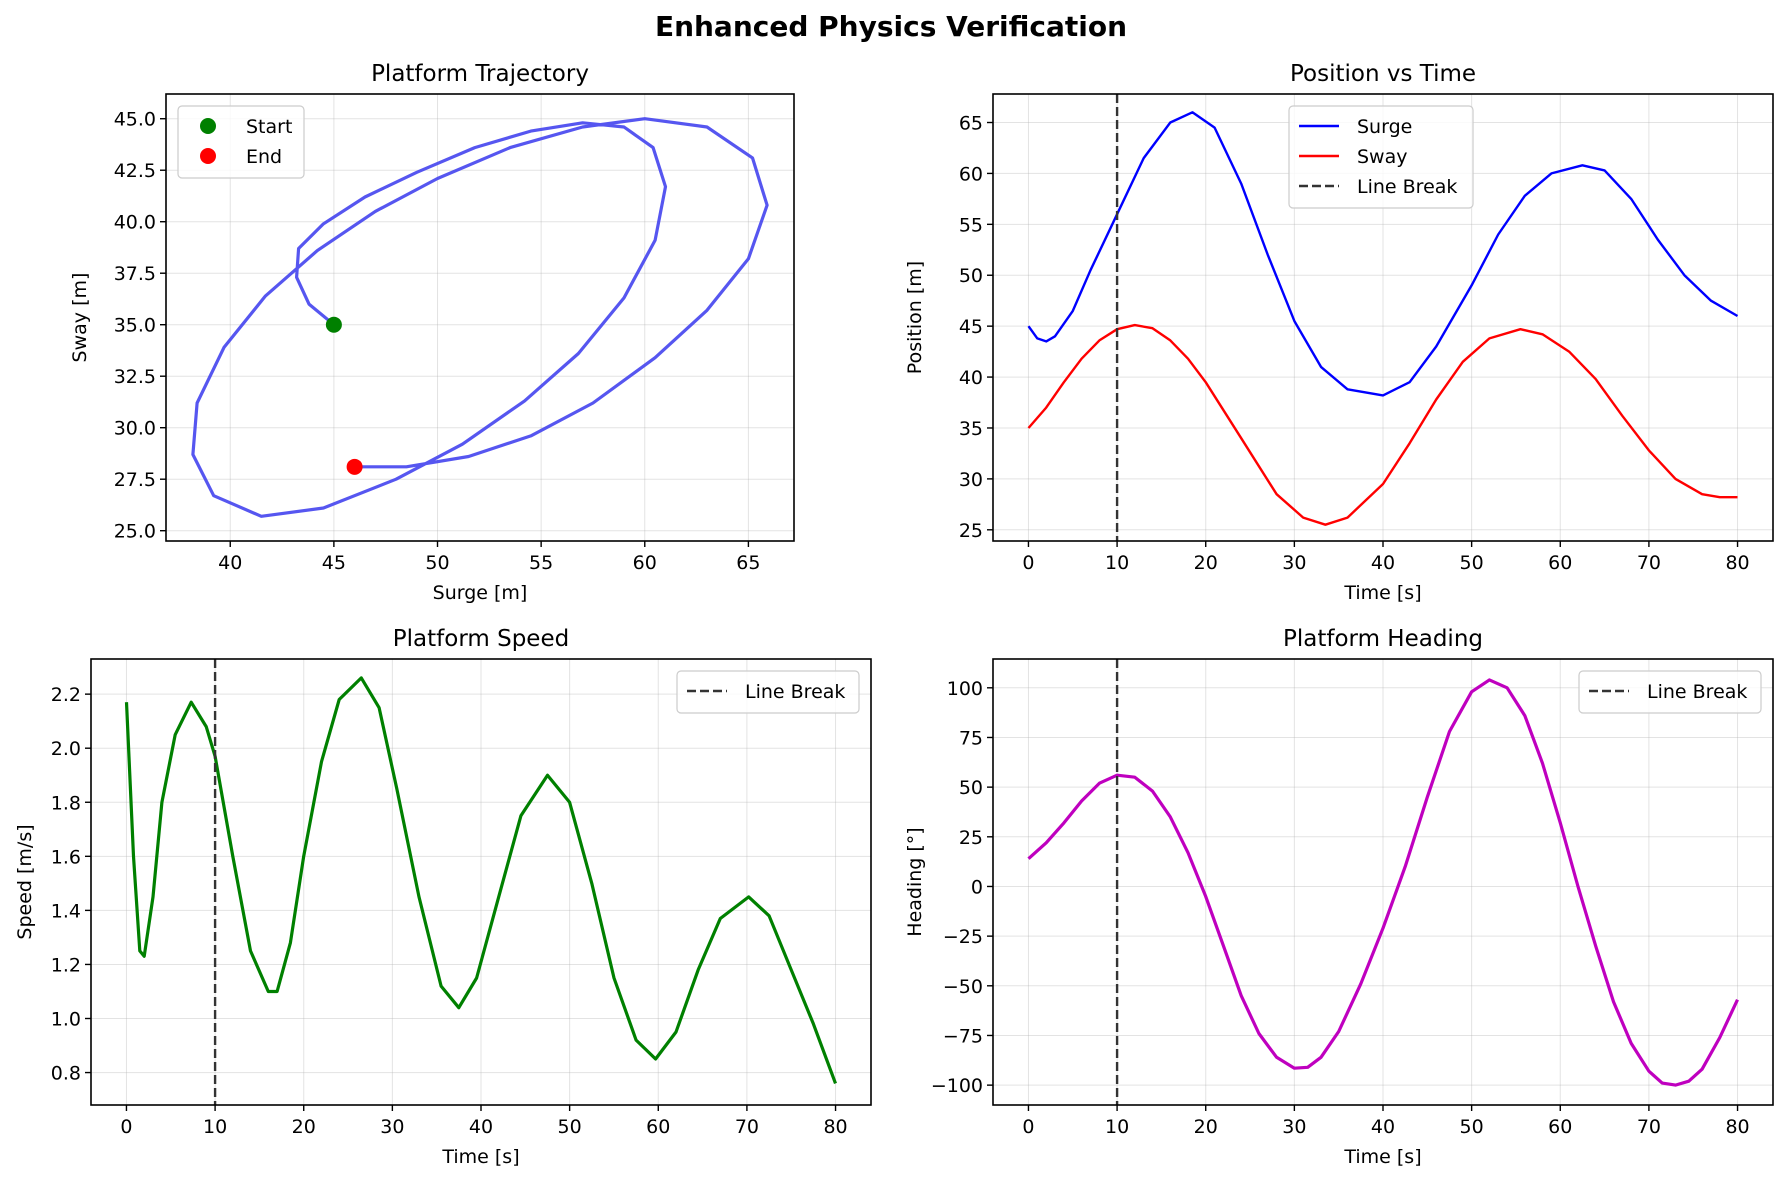 This screenshot has width=1783, height=1181. What do you see at coordinates (971, 738) in the screenshot?
I see `y-tick-label: 75` at bounding box center [971, 738].